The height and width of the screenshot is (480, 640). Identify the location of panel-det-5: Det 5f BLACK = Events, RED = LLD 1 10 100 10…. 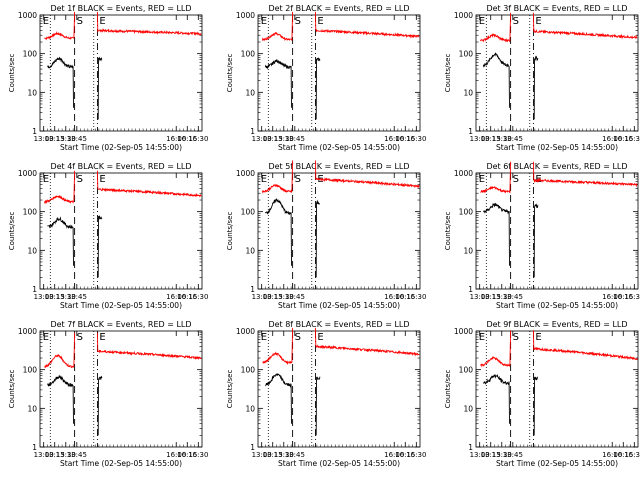
(326, 235).